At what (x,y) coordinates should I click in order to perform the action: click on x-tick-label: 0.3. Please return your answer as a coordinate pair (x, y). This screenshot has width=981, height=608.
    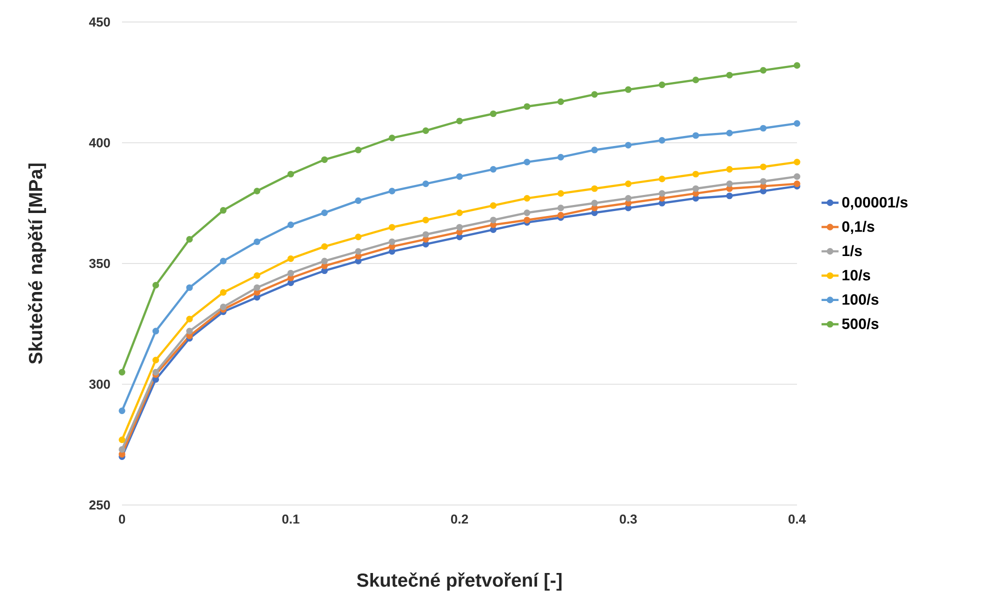
    Looking at the image, I should click on (628, 519).